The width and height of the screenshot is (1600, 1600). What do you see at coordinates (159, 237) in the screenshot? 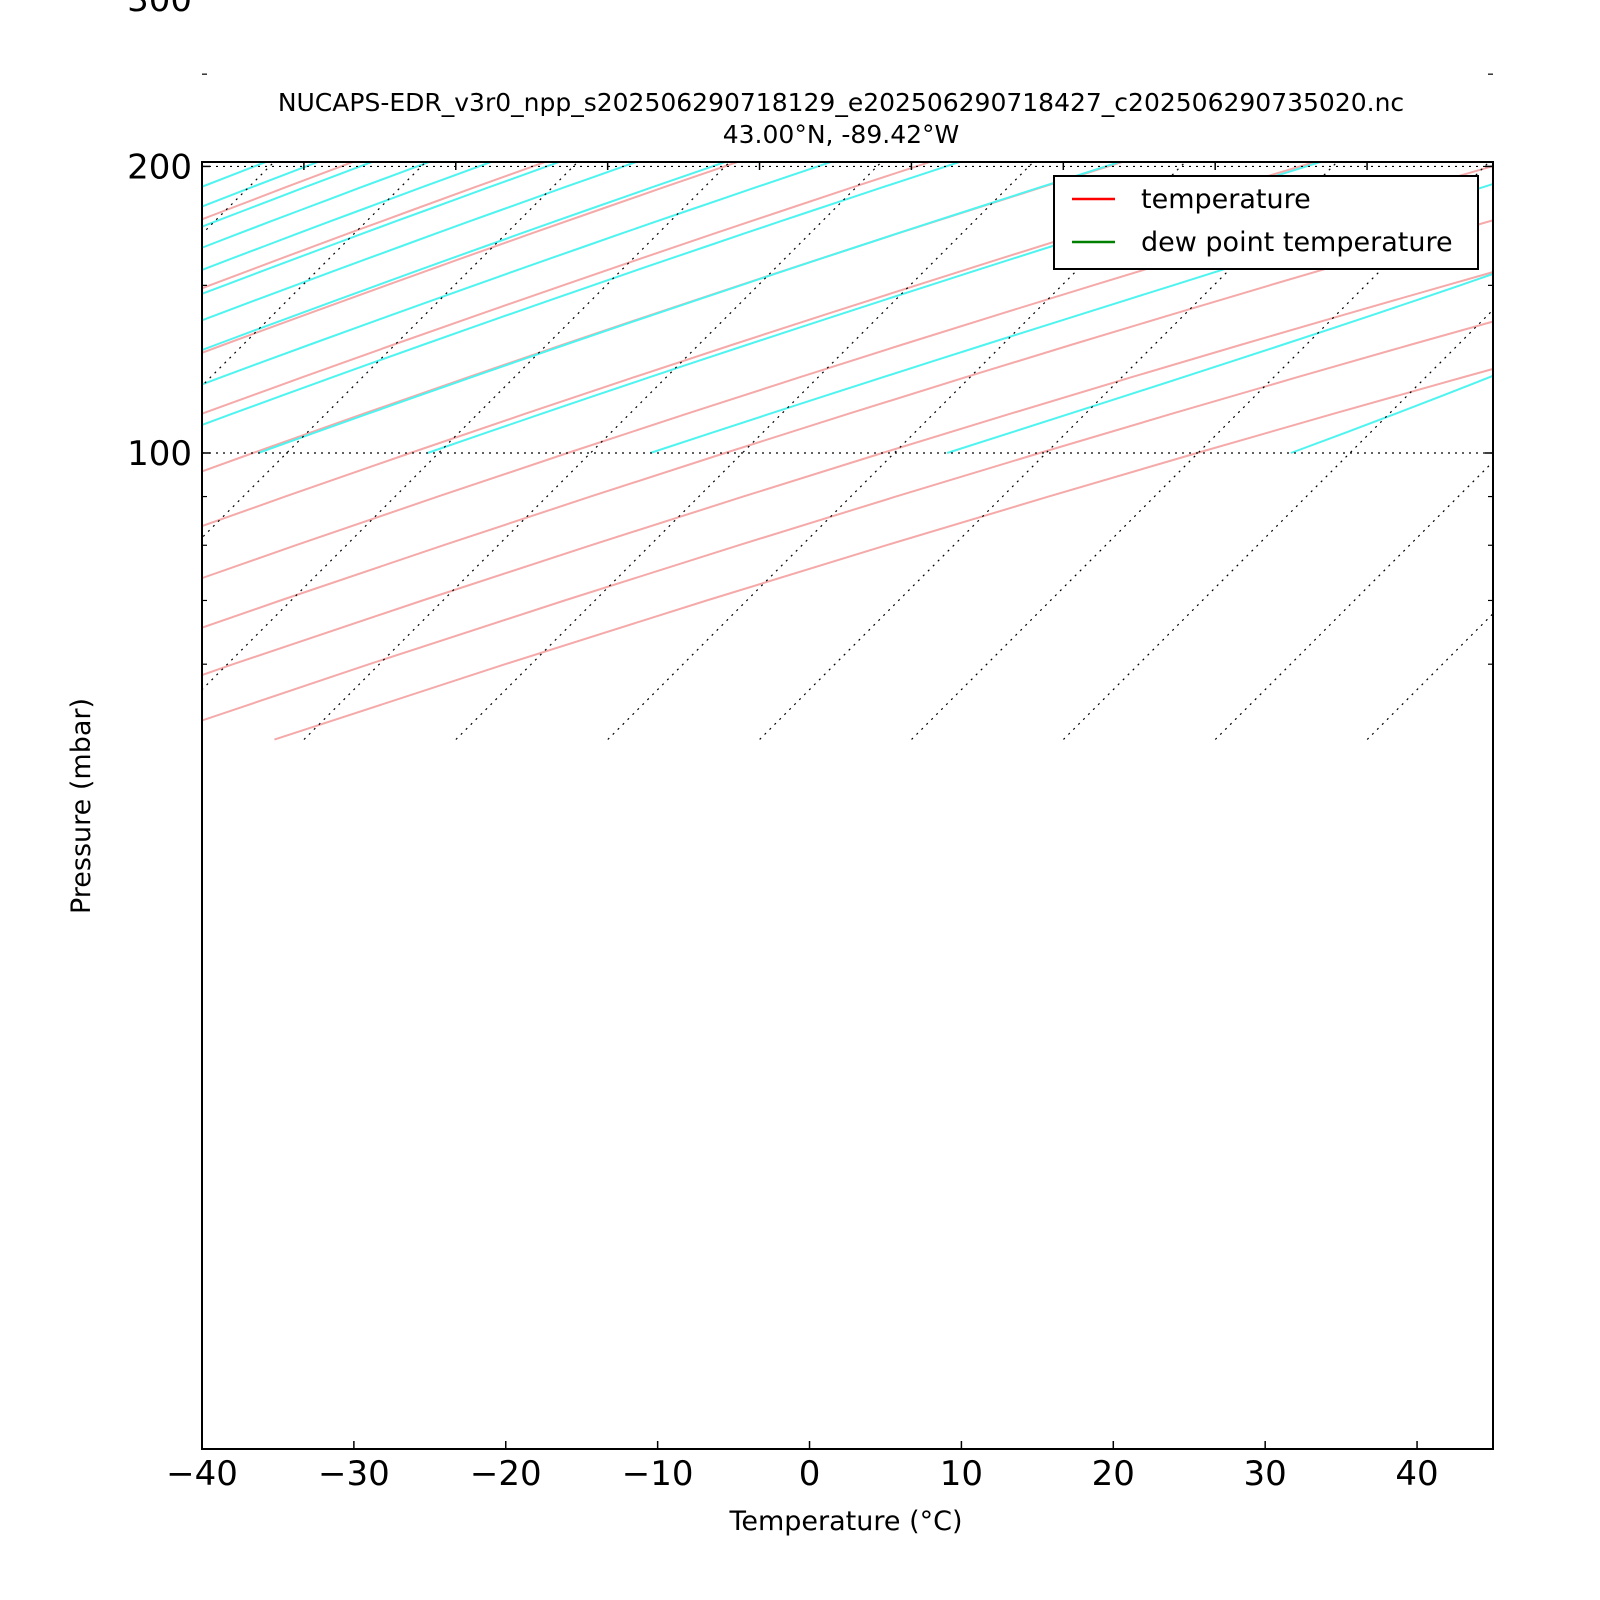
I see `y-tick-labels: 1002003004005006007008009001000` at bounding box center [159, 237].